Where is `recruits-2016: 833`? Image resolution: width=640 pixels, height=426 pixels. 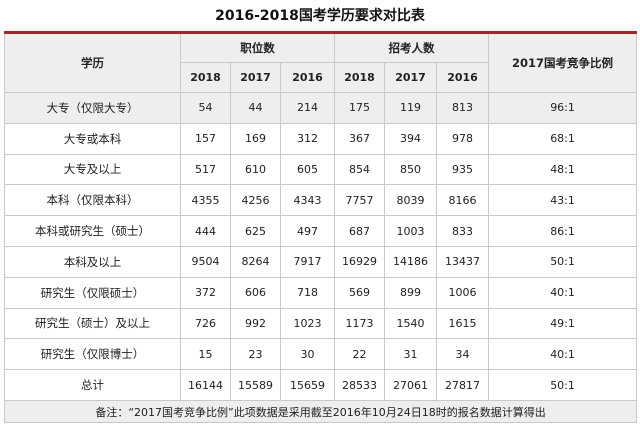 recruits-2016: 833 is located at coordinates (463, 231).